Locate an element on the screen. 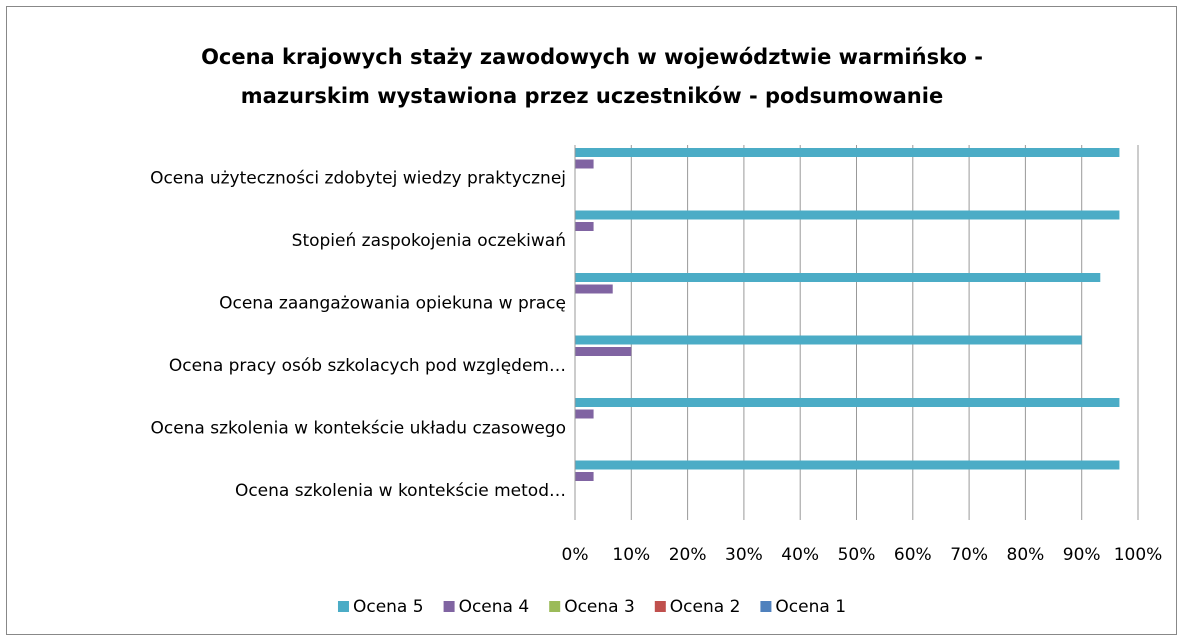 The width and height of the screenshot is (1184, 641). x-tick-label: 0% is located at coordinates (575, 555).